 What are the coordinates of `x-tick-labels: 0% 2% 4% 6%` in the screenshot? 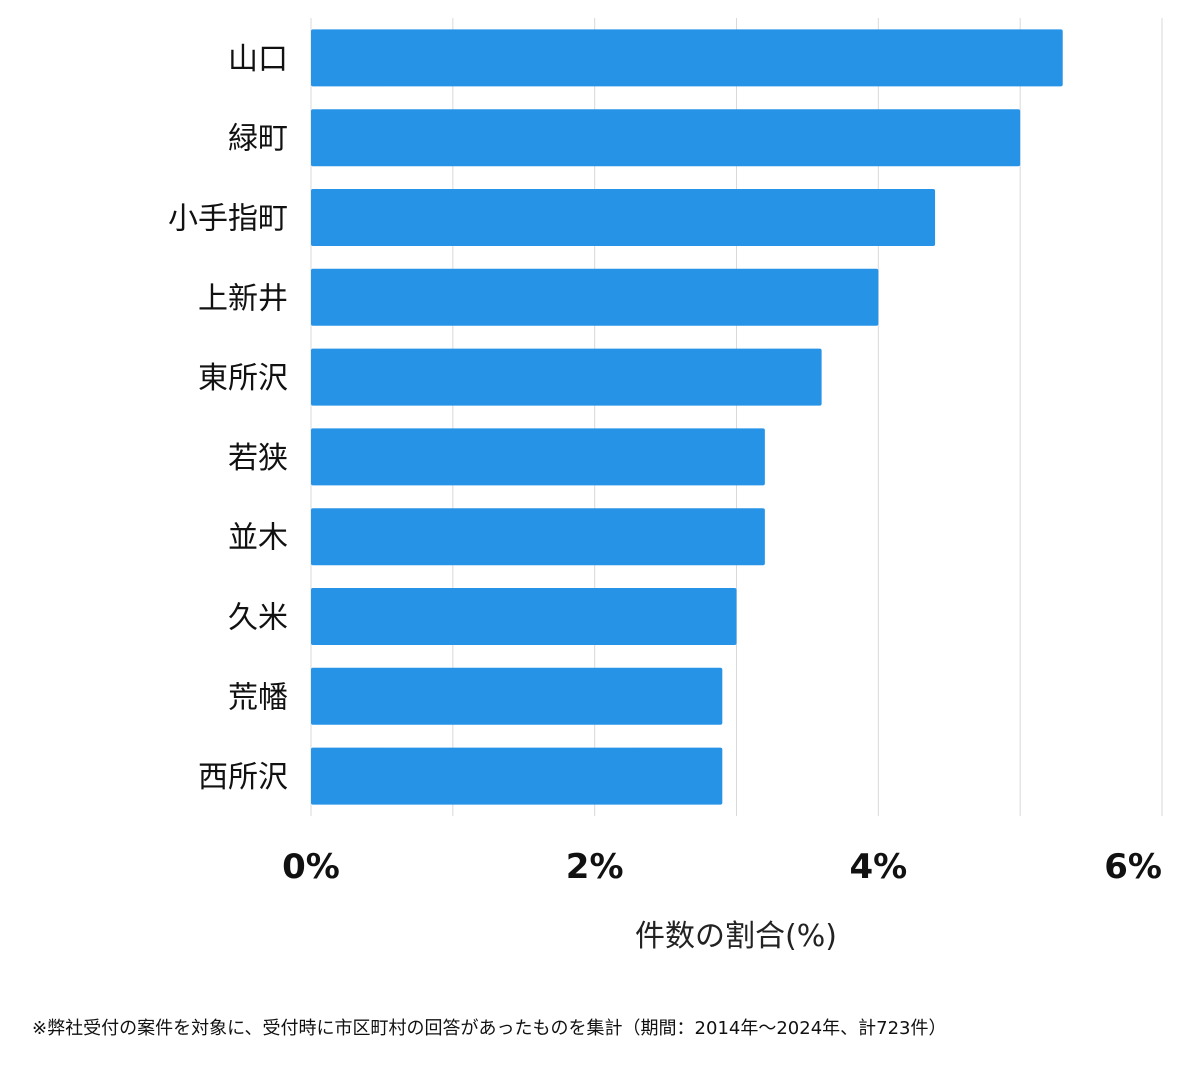 It's located at (722, 867).